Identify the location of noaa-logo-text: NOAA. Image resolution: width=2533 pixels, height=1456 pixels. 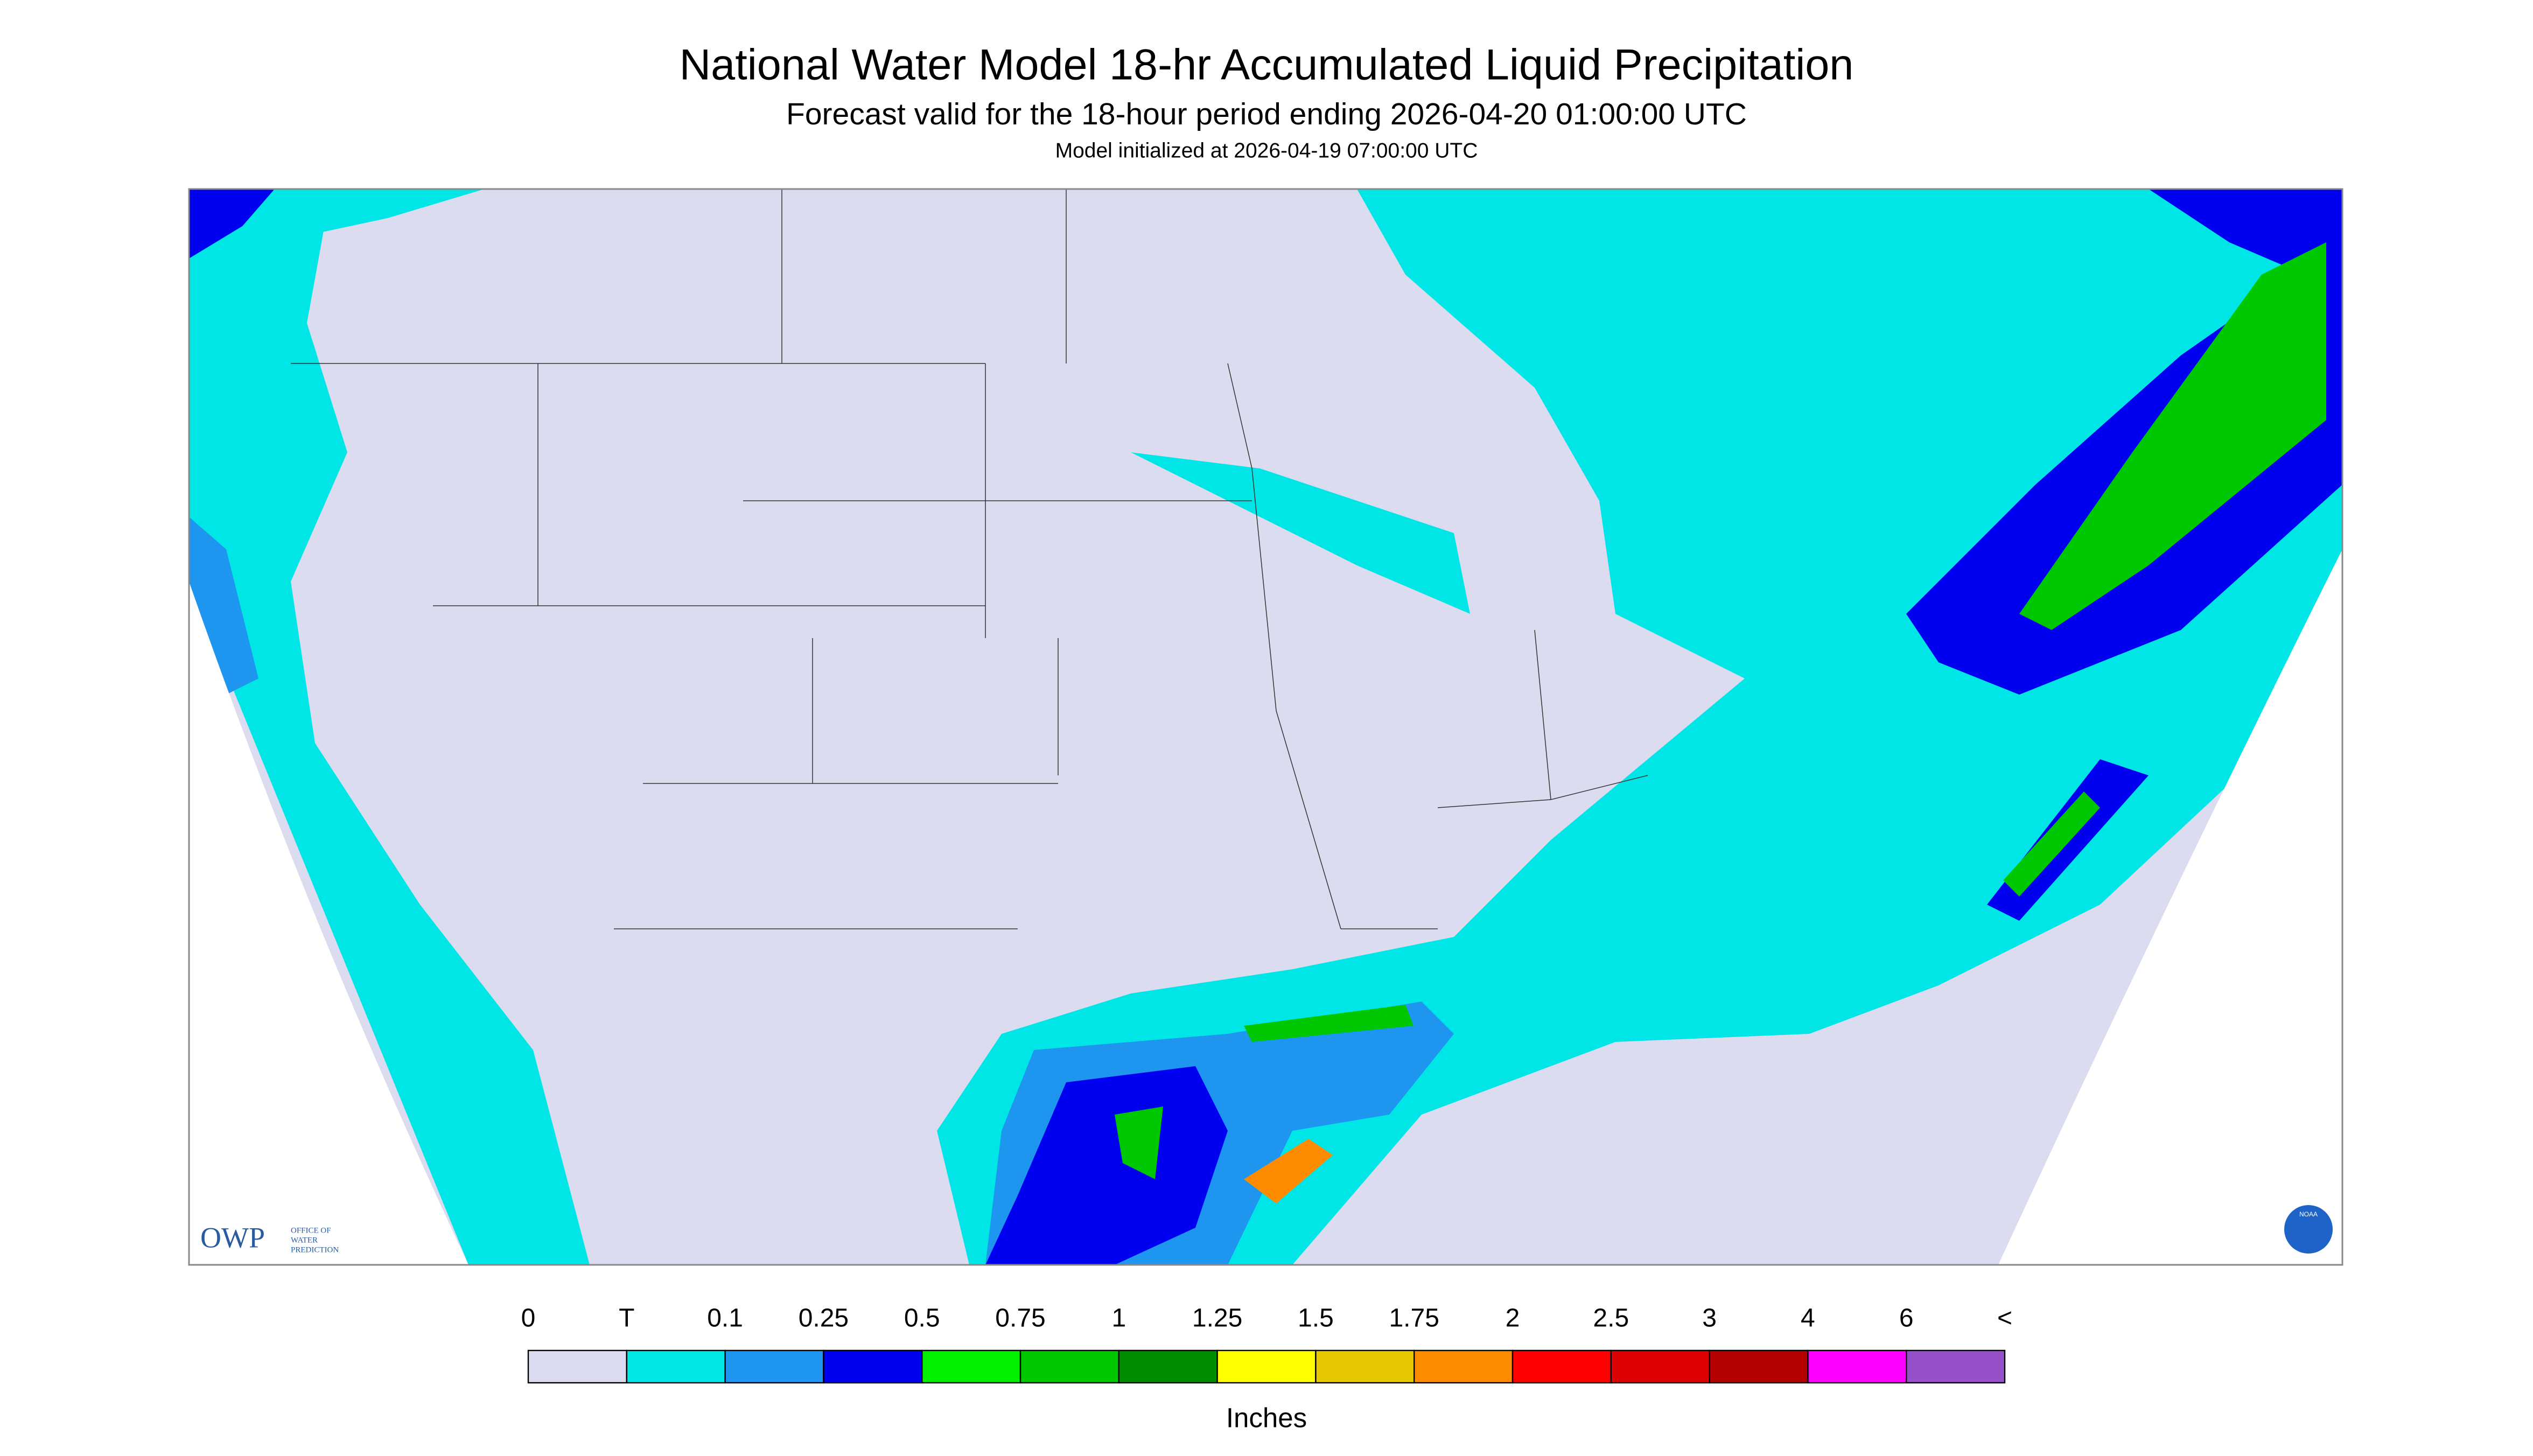
(2308, 1214).